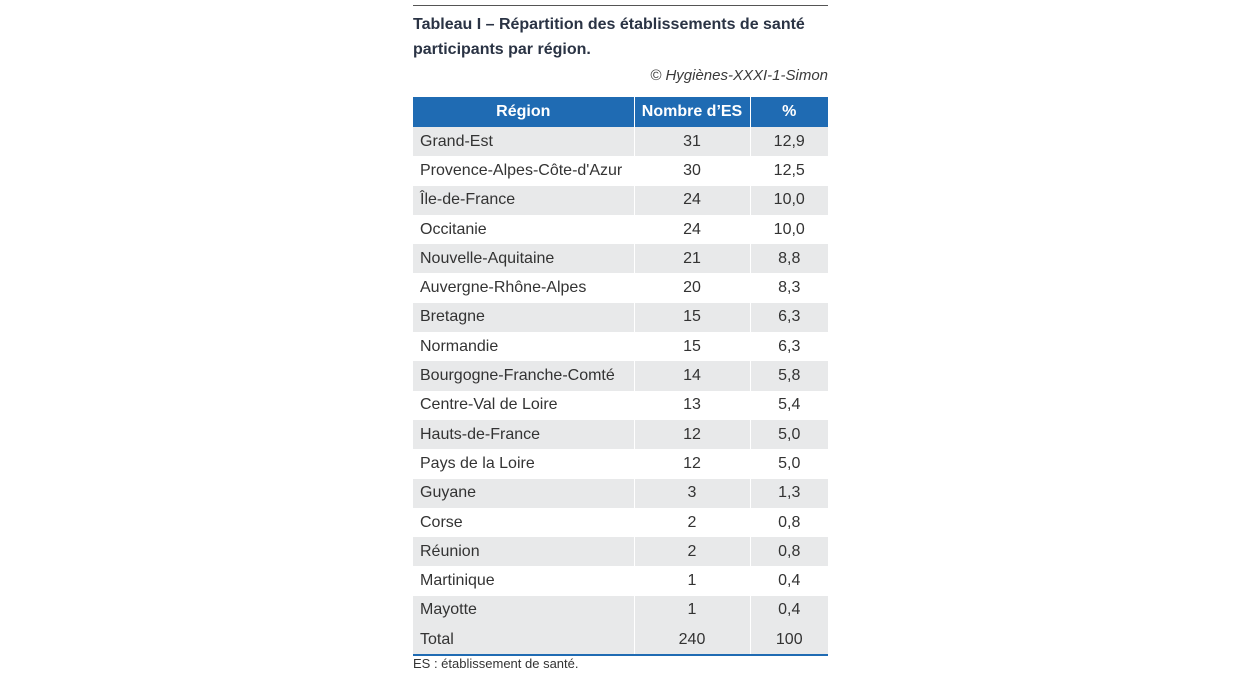 The image size is (1240, 676). What do you see at coordinates (691, 142) in the screenshot?
I see `row-count: 31` at bounding box center [691, 142].